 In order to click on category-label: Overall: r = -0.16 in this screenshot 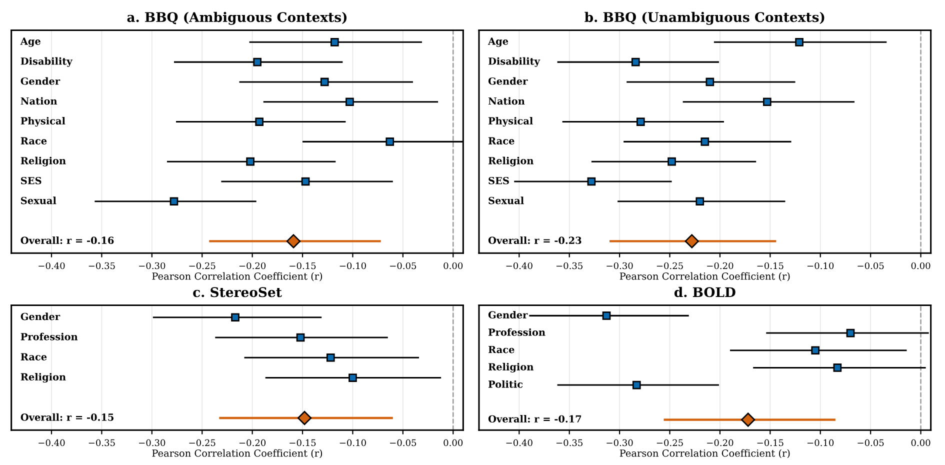, I will do `click(67, 240)`.